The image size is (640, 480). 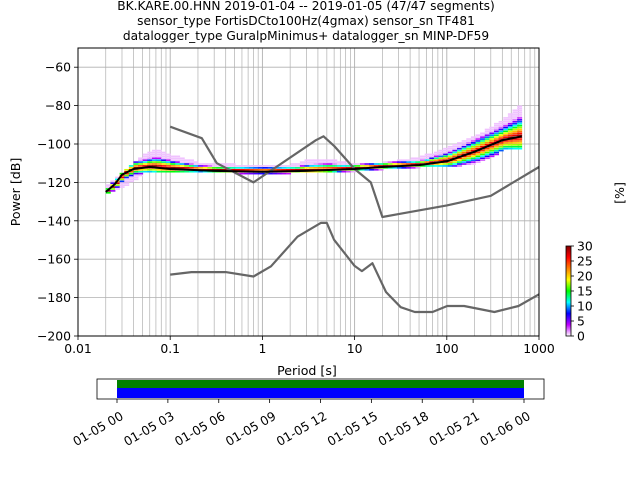 I want to click on y-tick-label: −160, so click(x=54, y=259).